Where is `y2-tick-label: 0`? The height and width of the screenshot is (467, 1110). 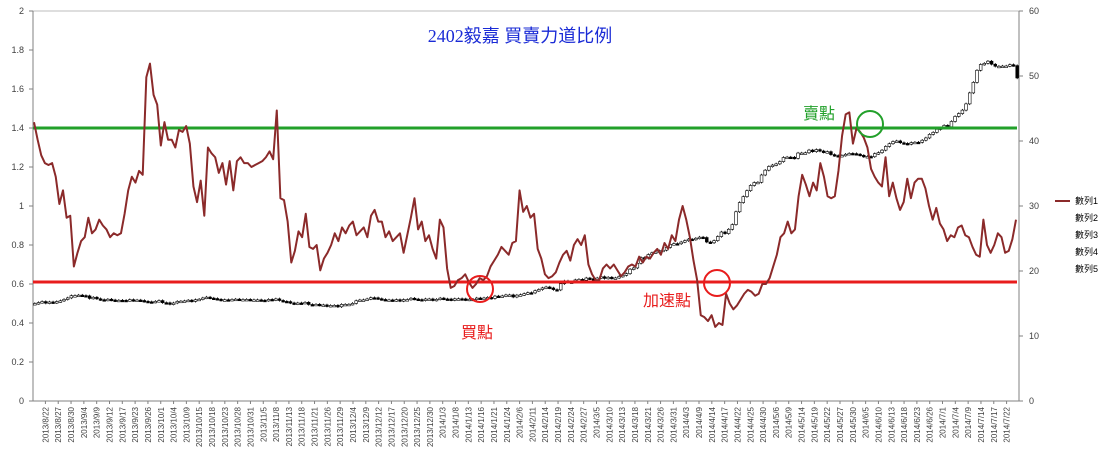
y2-tick-label: 0 is located at coordinates (1031, 401).